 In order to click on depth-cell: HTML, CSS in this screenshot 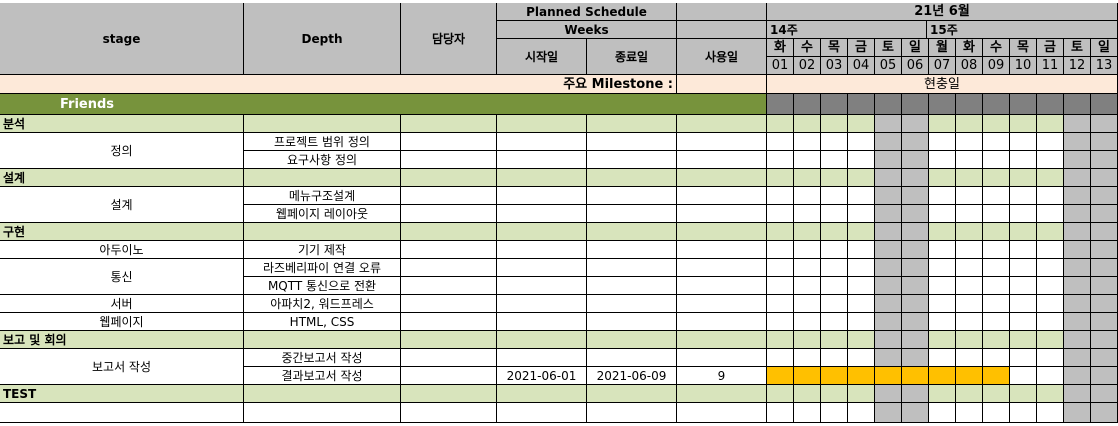, I will do `click(322, 322)`.